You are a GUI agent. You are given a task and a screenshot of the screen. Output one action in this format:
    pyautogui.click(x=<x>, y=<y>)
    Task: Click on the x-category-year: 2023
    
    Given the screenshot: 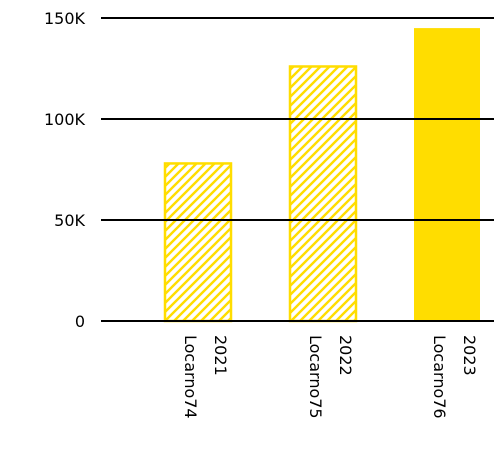 What is the action you would take?
    pyautogui.click(x=469, y=355)
    